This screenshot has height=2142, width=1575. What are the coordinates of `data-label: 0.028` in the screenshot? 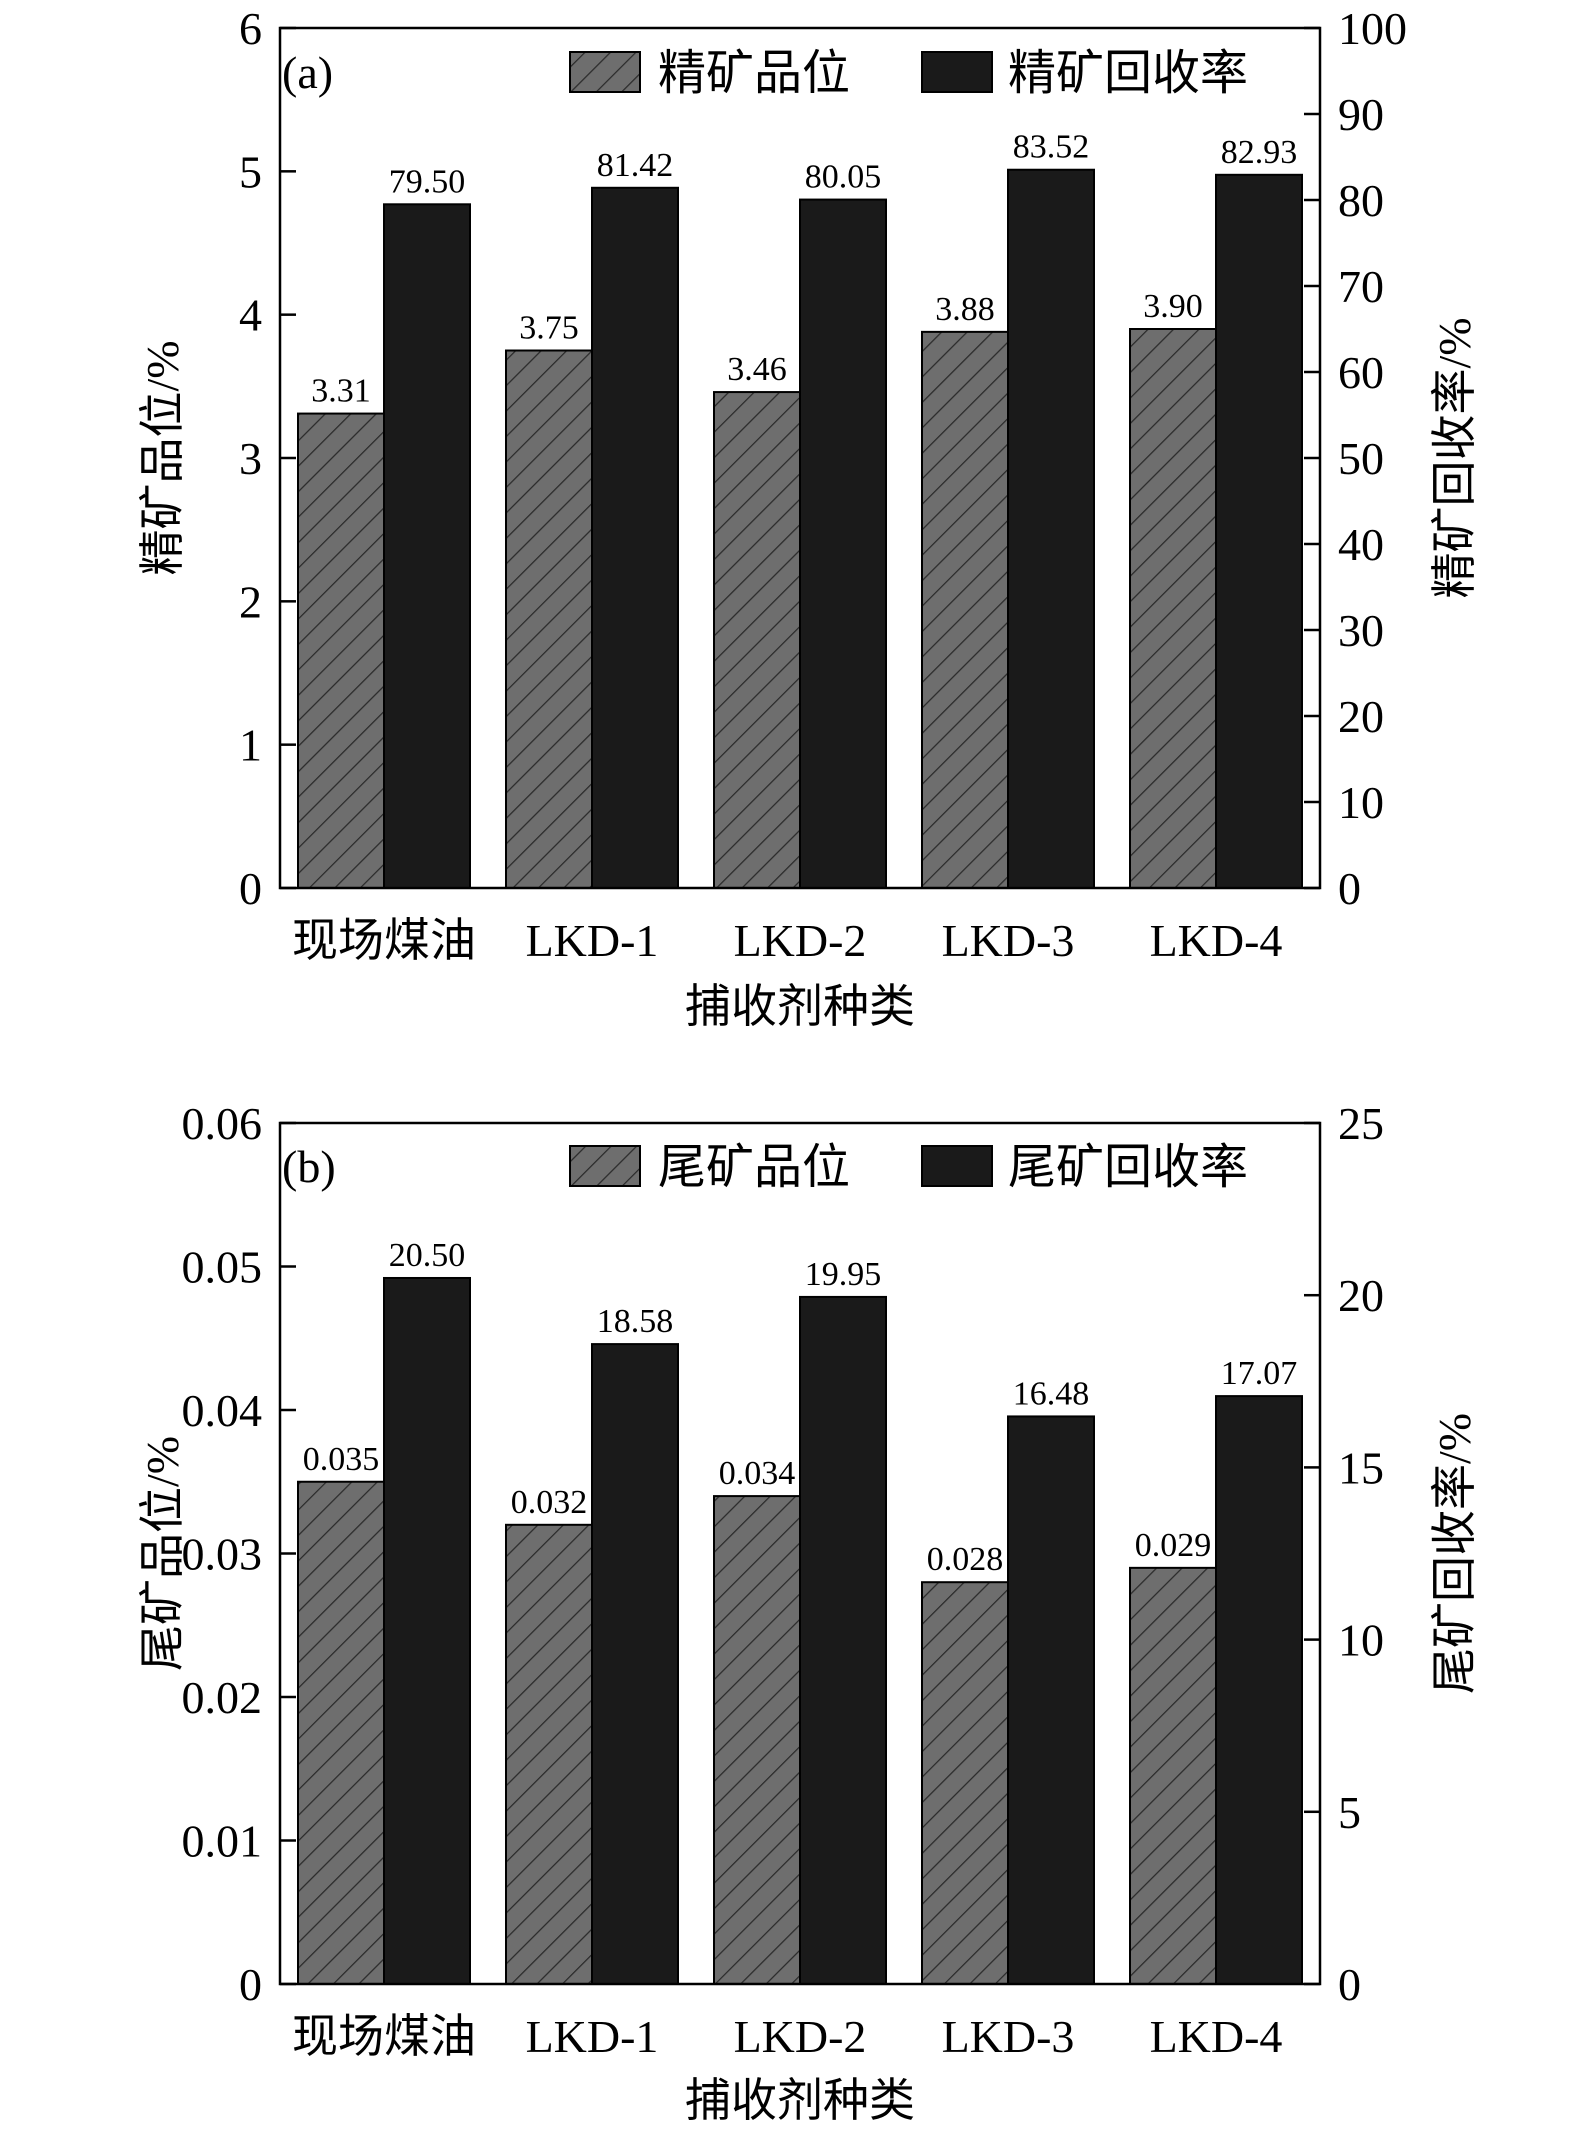 It's located at (965, 1559).